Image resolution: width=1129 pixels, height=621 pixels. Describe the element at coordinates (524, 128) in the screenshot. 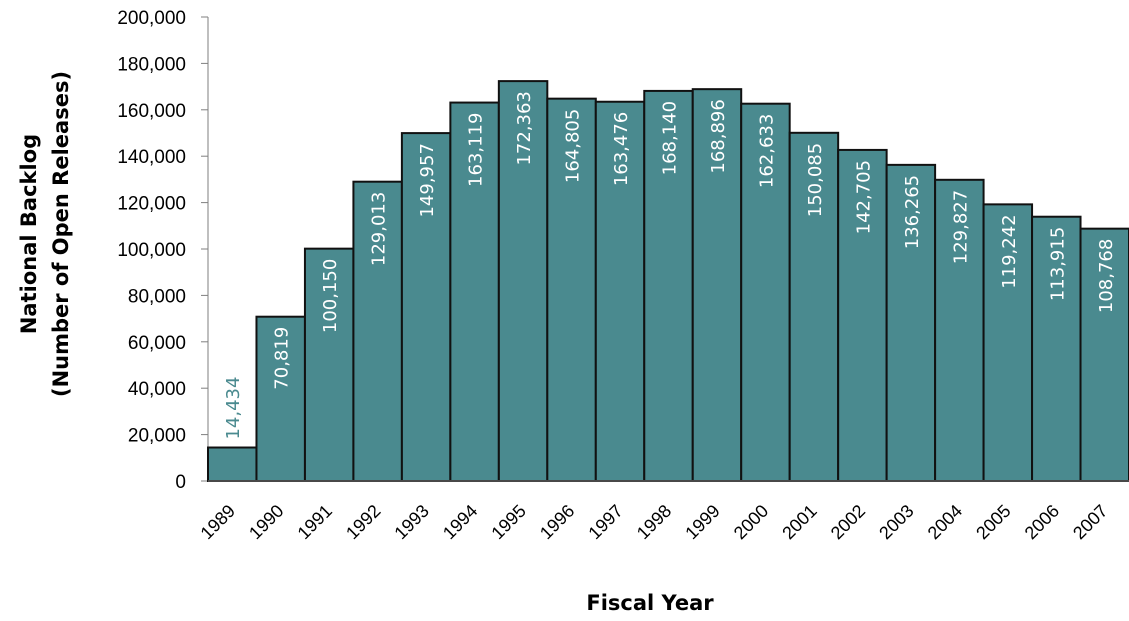

I see `bar-data-label: 172,363` at that location.